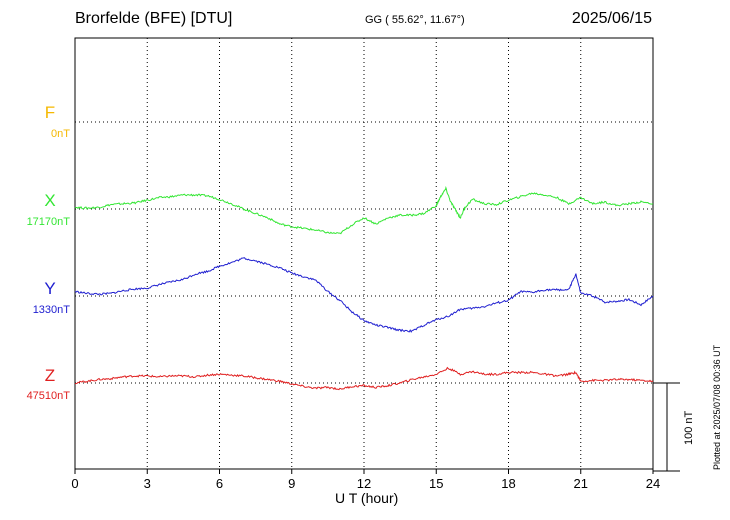  Describe the element at coordinates (291, 483) in the screenshot. I see `x-tick-label: 9` at that location.